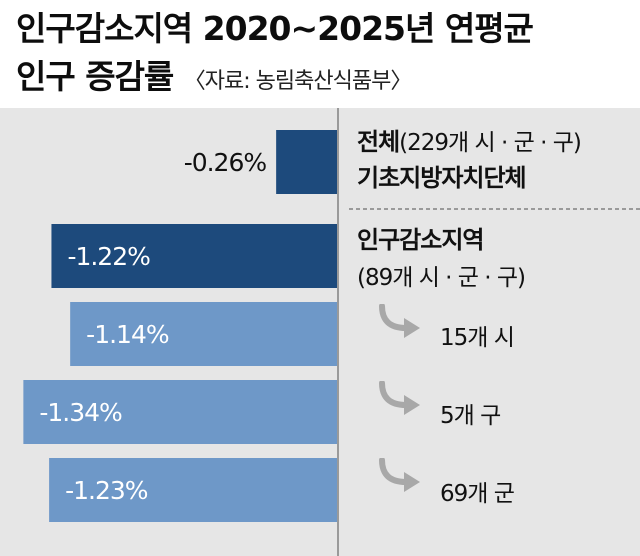 The image size is (640, 556). Describe the element at coordinates (127, 334) in the screenshot. I see `value-label-2: -1.14%` at that location.